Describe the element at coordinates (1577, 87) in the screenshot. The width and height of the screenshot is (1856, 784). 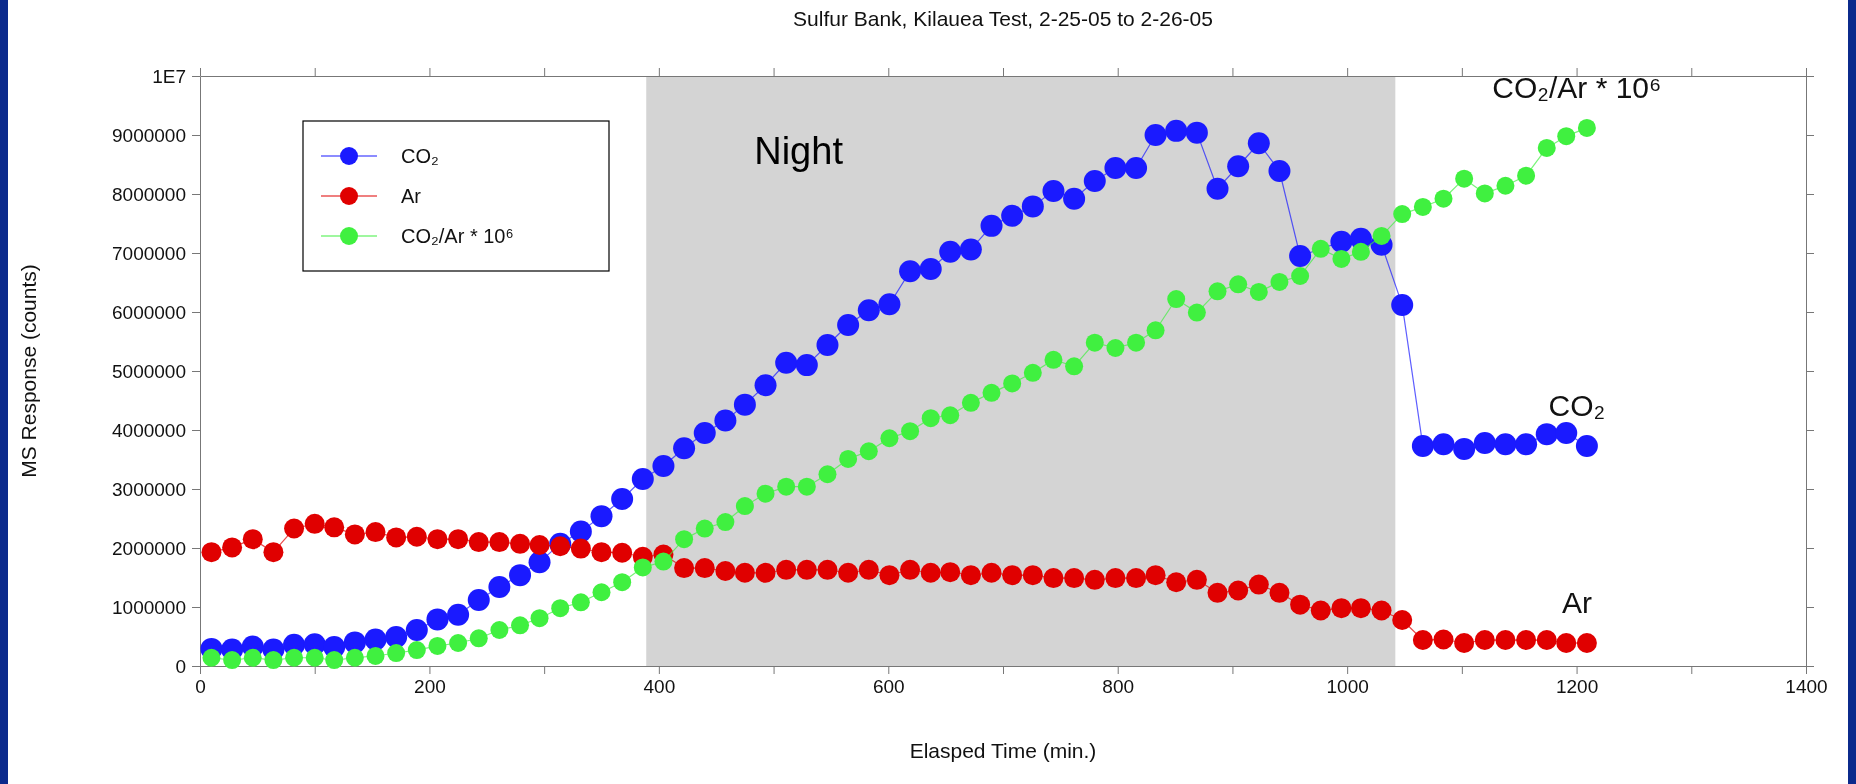
I see `text: CO₂/Ar * 10⁶` at that location.